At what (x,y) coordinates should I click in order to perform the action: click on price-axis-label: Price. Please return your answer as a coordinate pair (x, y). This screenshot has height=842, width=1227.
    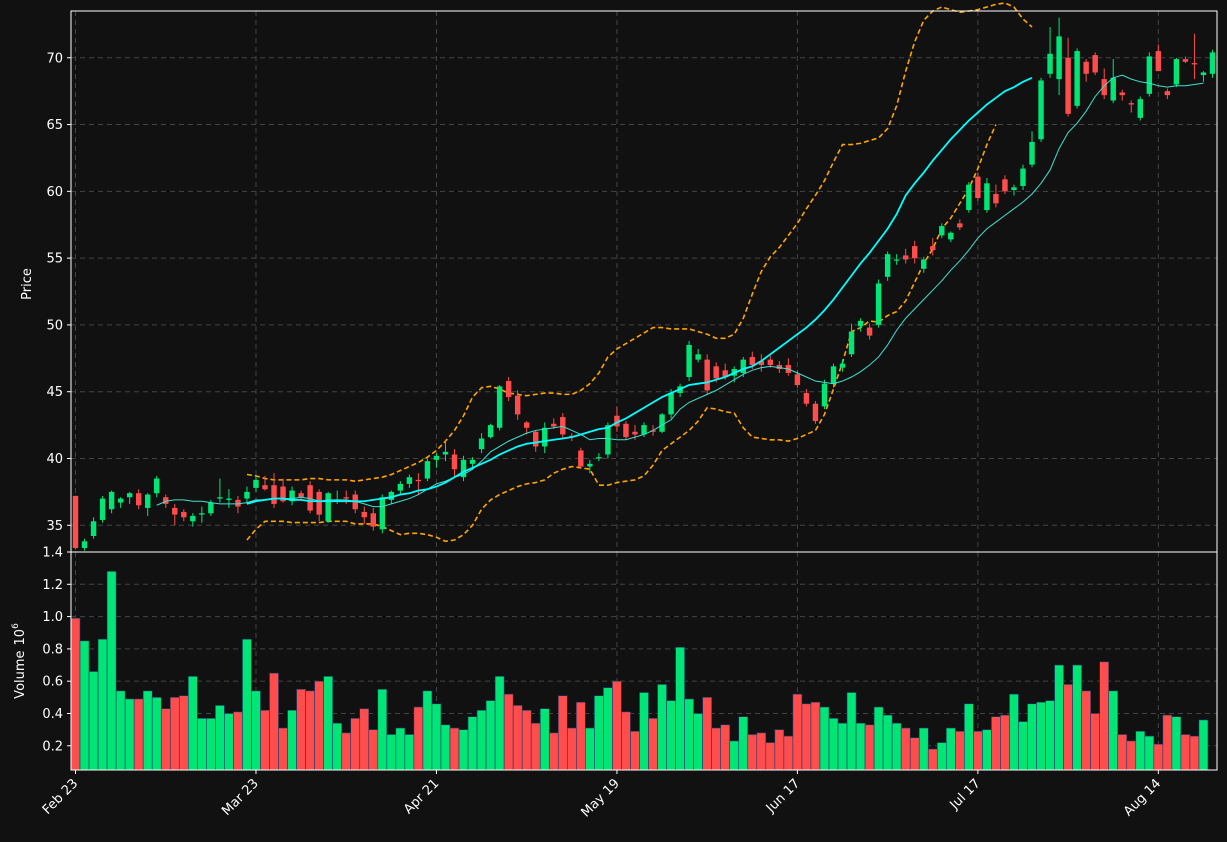
    Looking at the image, I should click on (27, 284).